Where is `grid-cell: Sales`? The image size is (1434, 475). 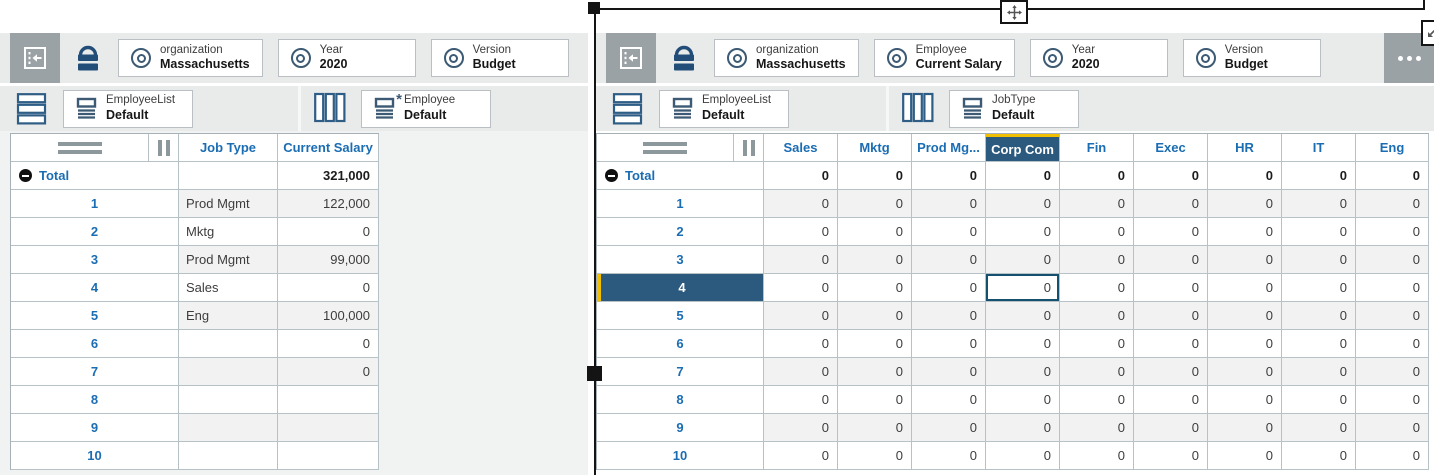
grid-cell: Sales is located at coordinates (228, 288).